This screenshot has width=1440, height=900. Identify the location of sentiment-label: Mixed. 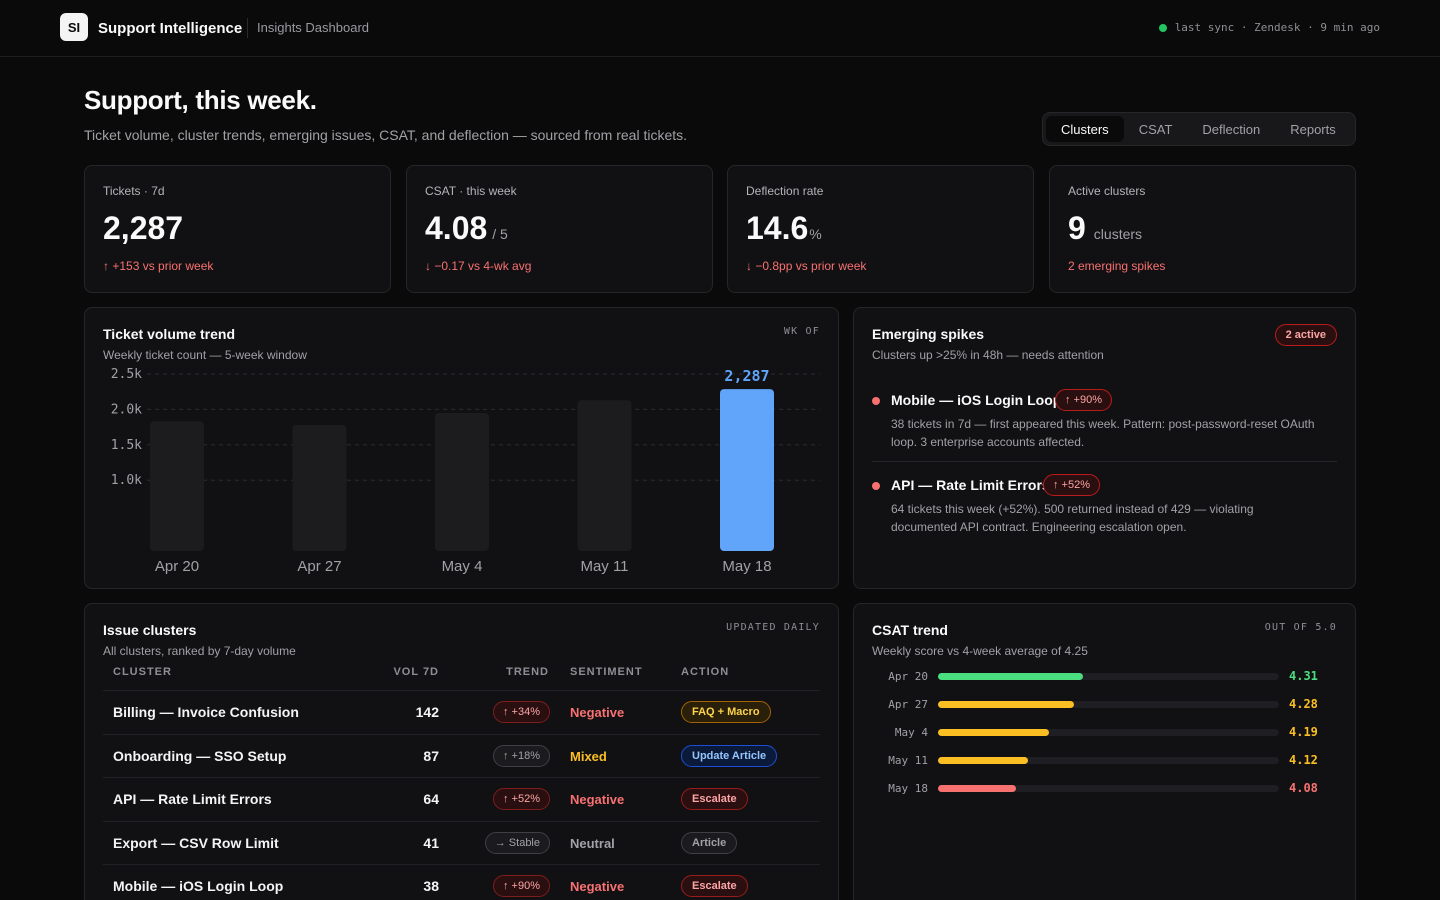
(588, 756).